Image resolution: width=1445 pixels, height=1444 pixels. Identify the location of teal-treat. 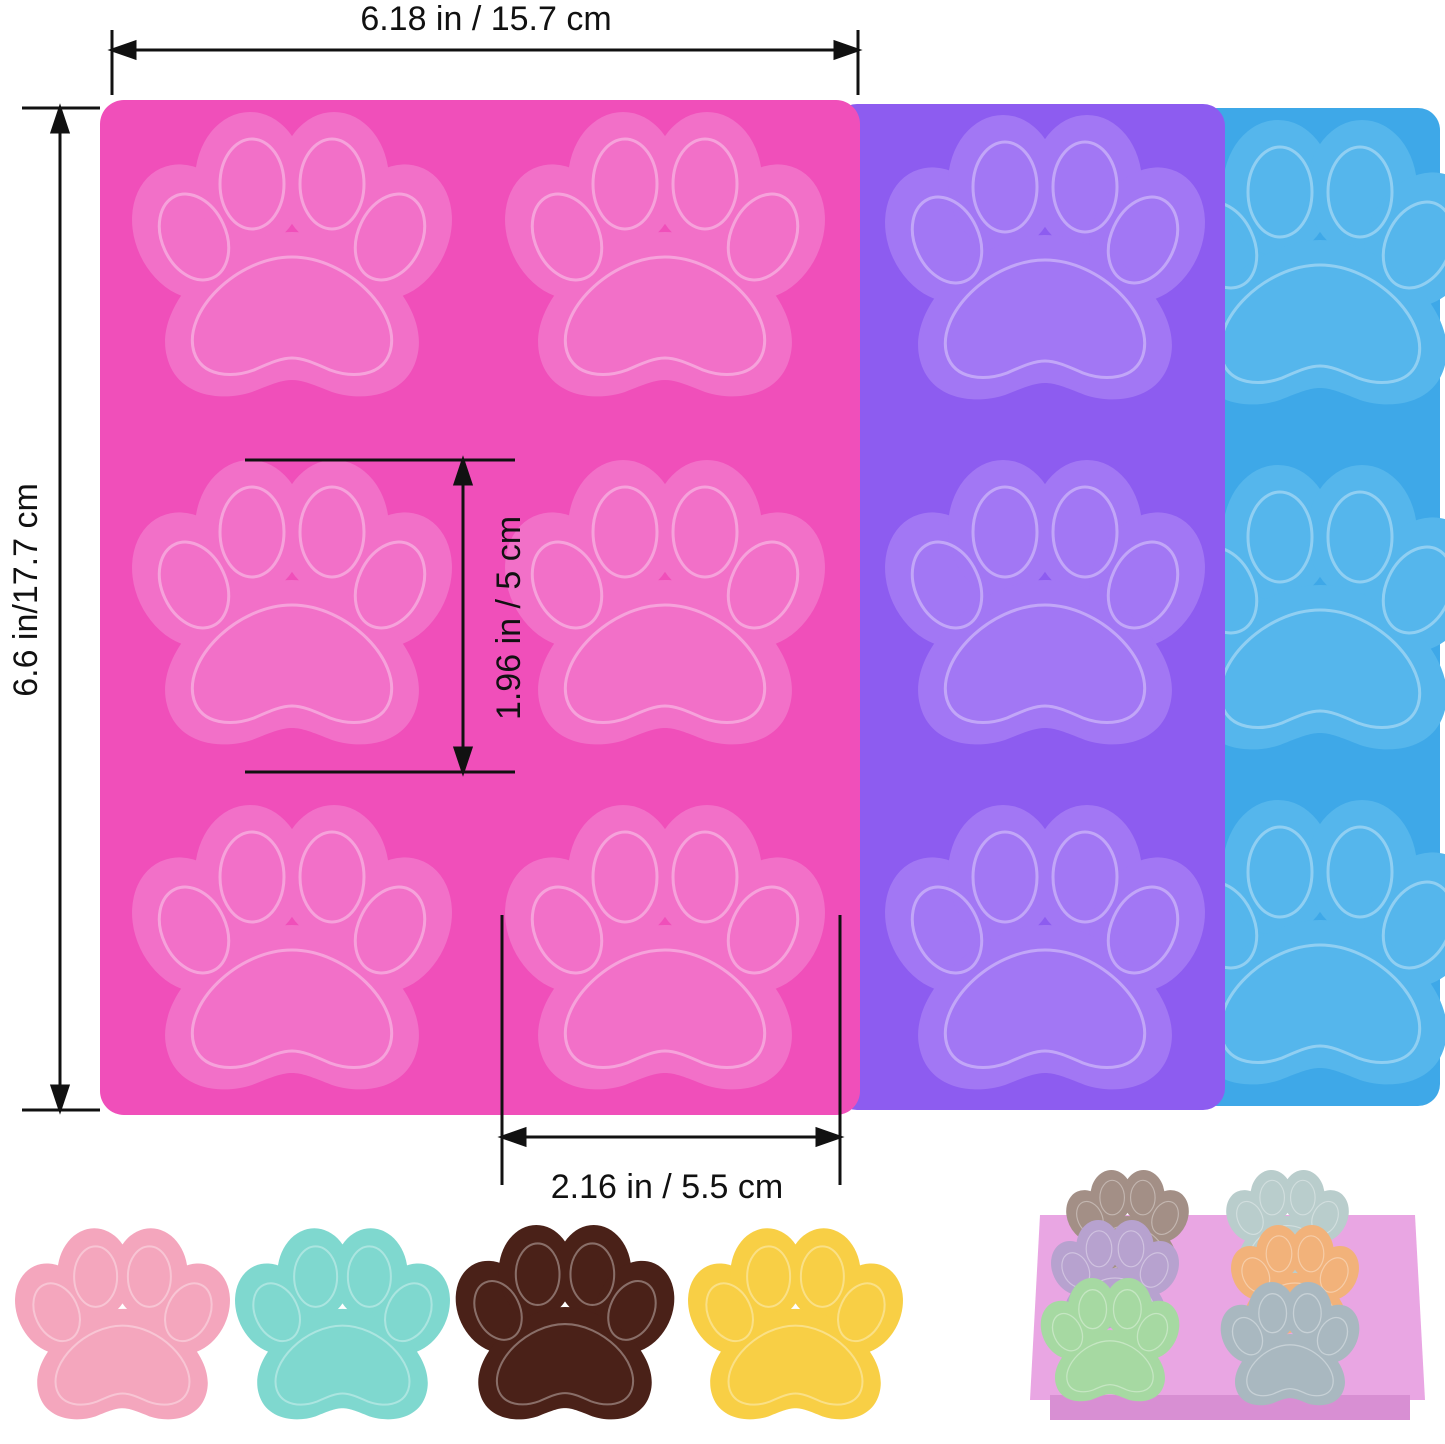
(342, 1324).